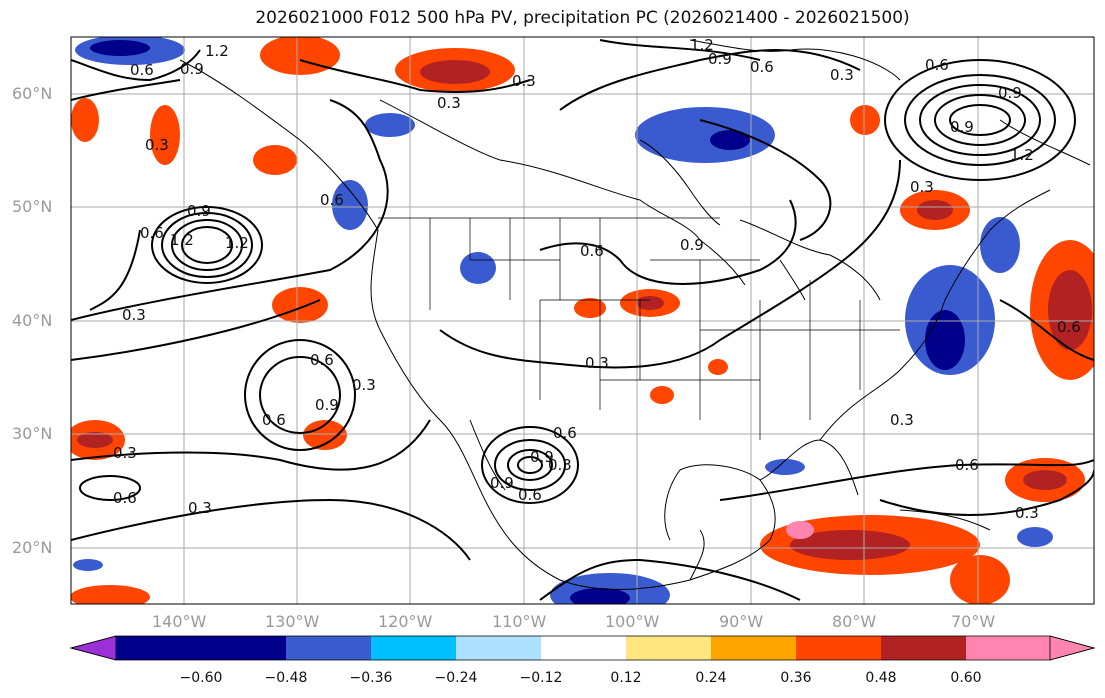 This screenshot has width=1105, height=698. I want to click on lat-tick-label: 40°N, so click(32, 320).